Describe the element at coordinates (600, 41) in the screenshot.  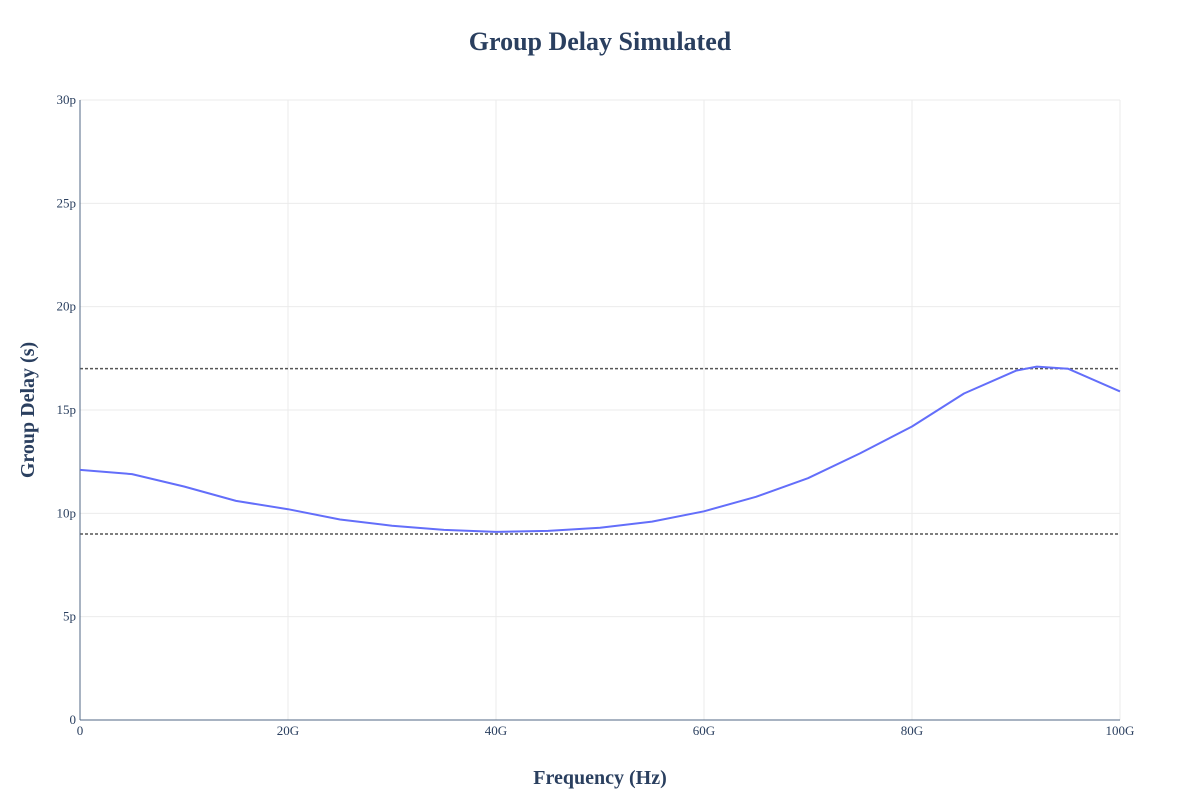
I see `chart-title: Group Delay Simulated` at that location.